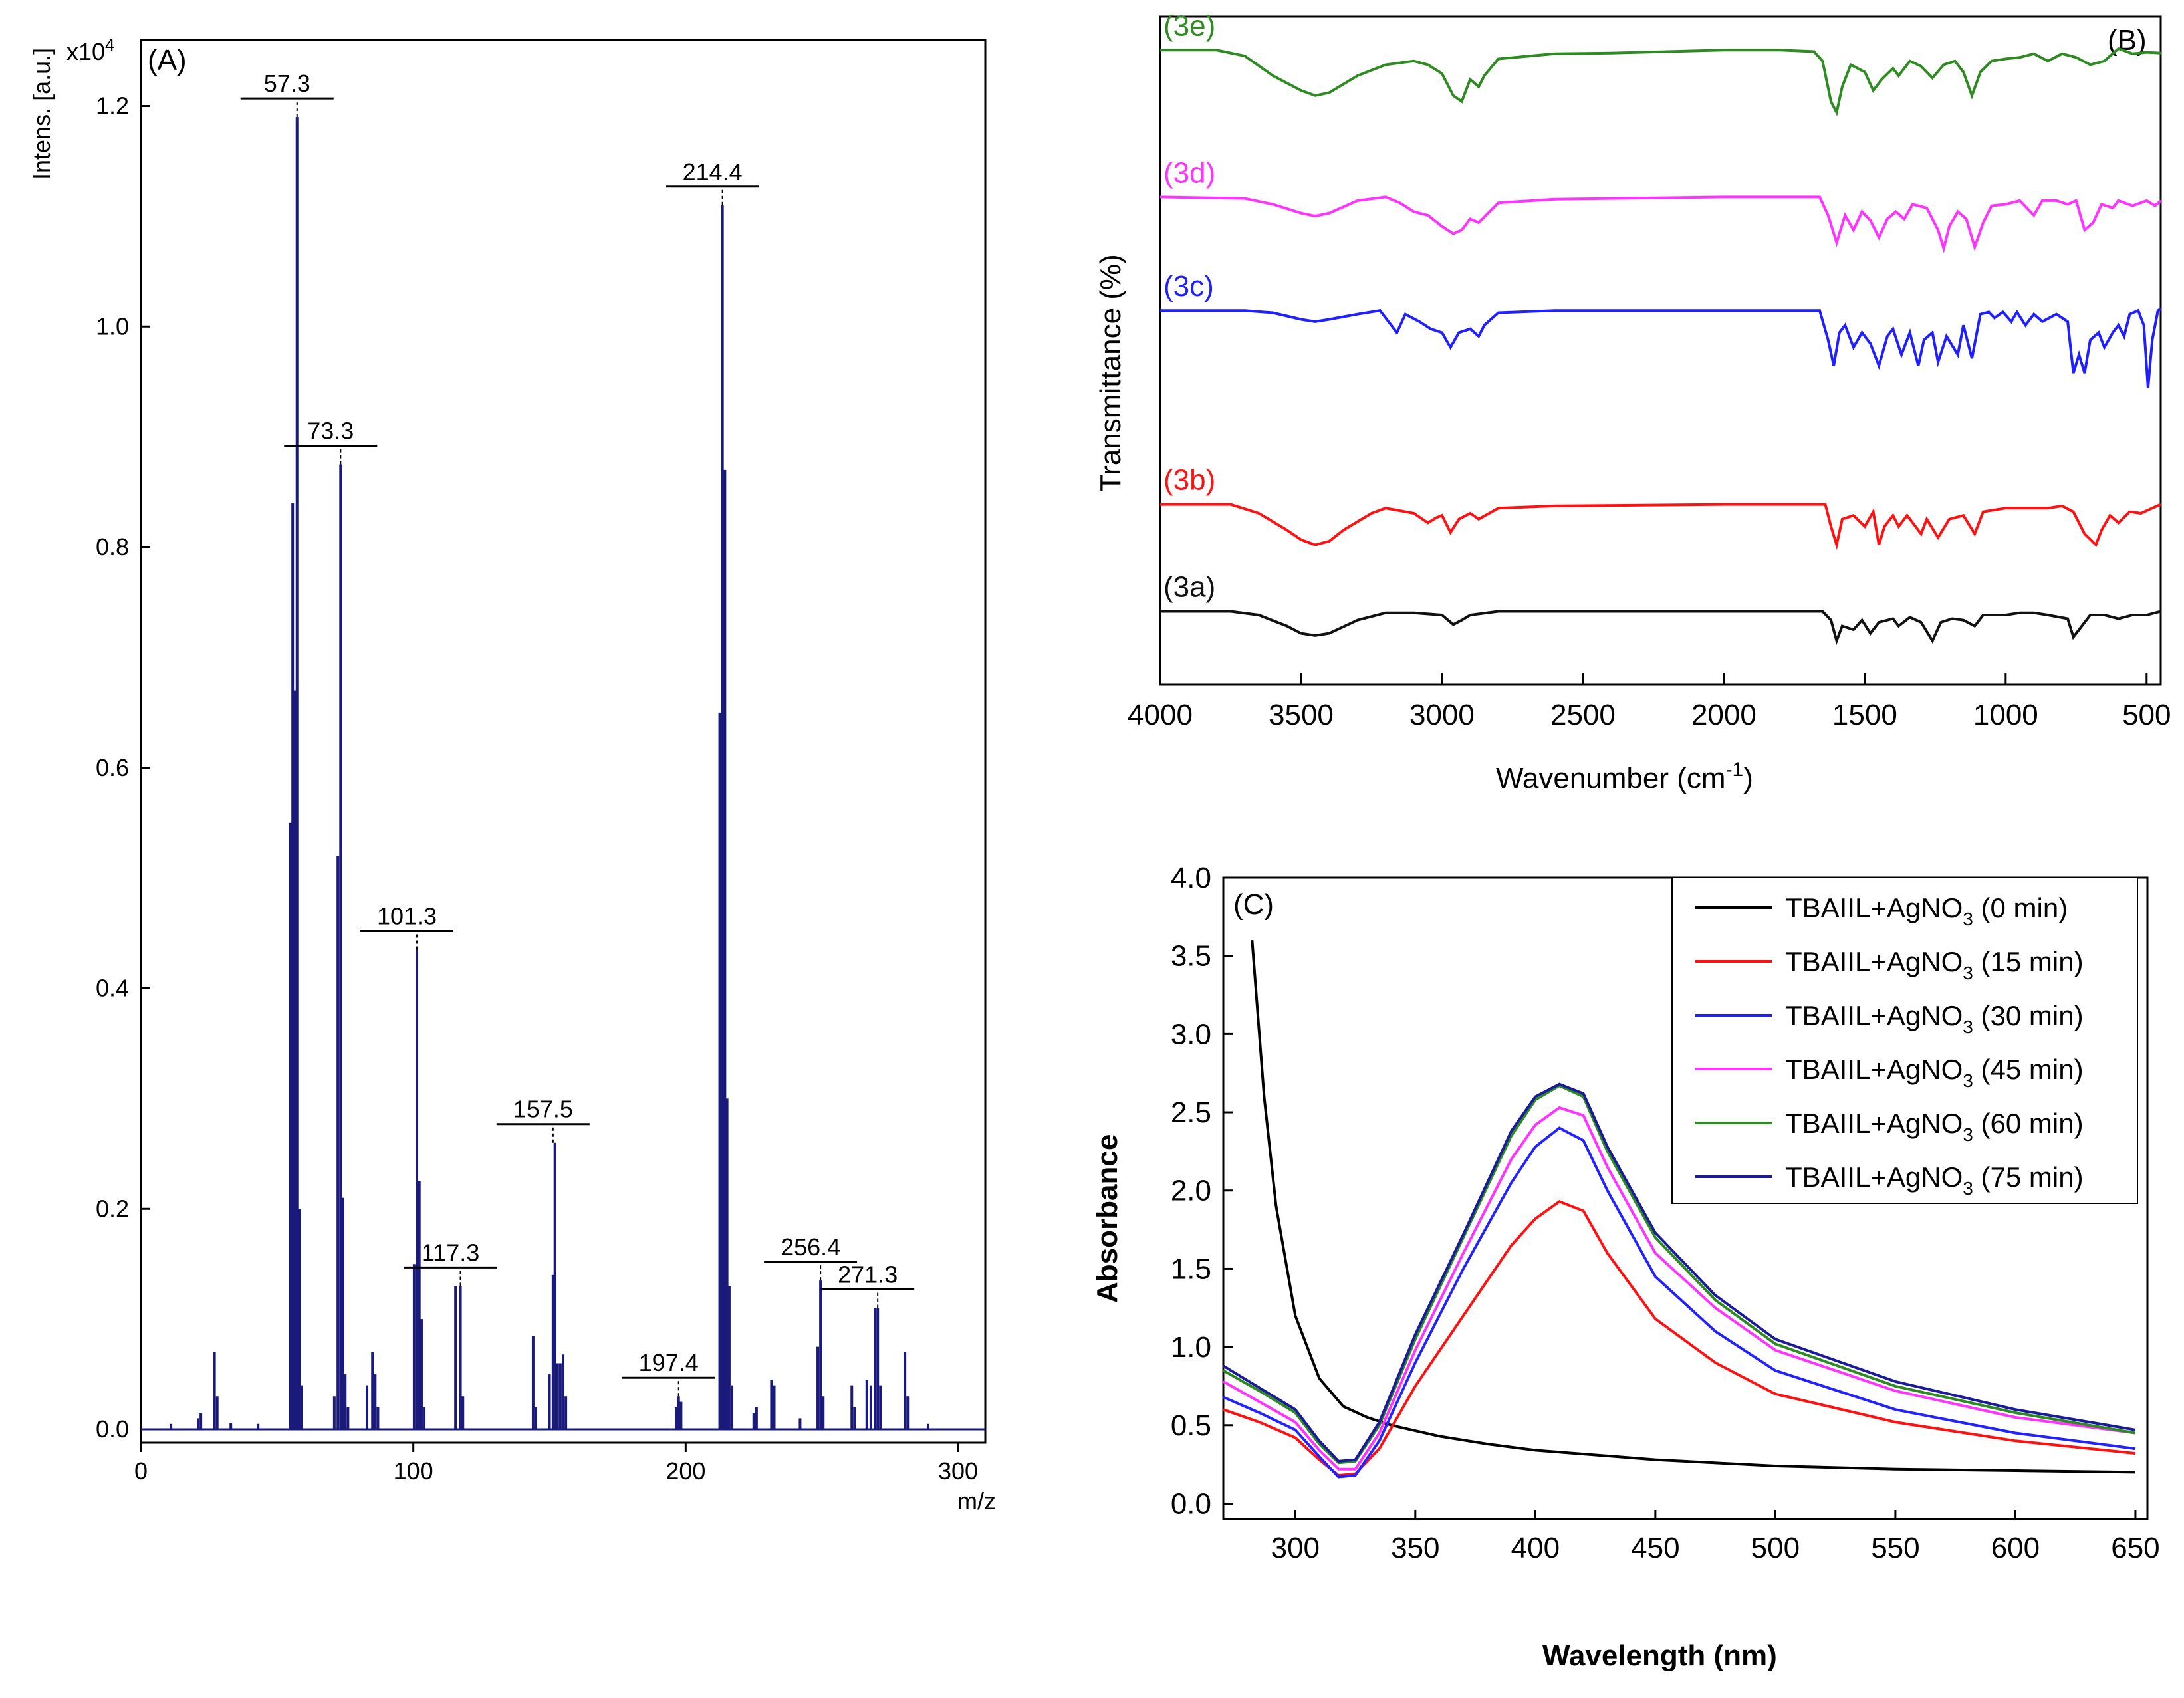  What do you see at coordinates (1110, 373) in the screenshot?
I see `panel-b-ylabel: Transmittance (%)` at bounding box center [1110, 373].